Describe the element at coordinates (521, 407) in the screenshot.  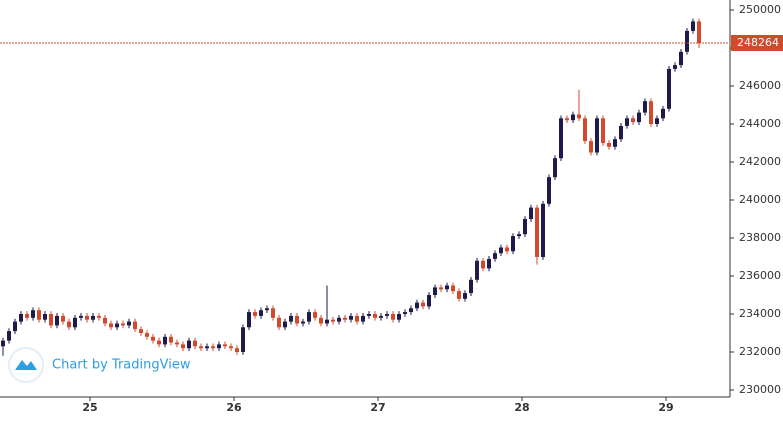
I see `x-tick-label: 28` at that location.